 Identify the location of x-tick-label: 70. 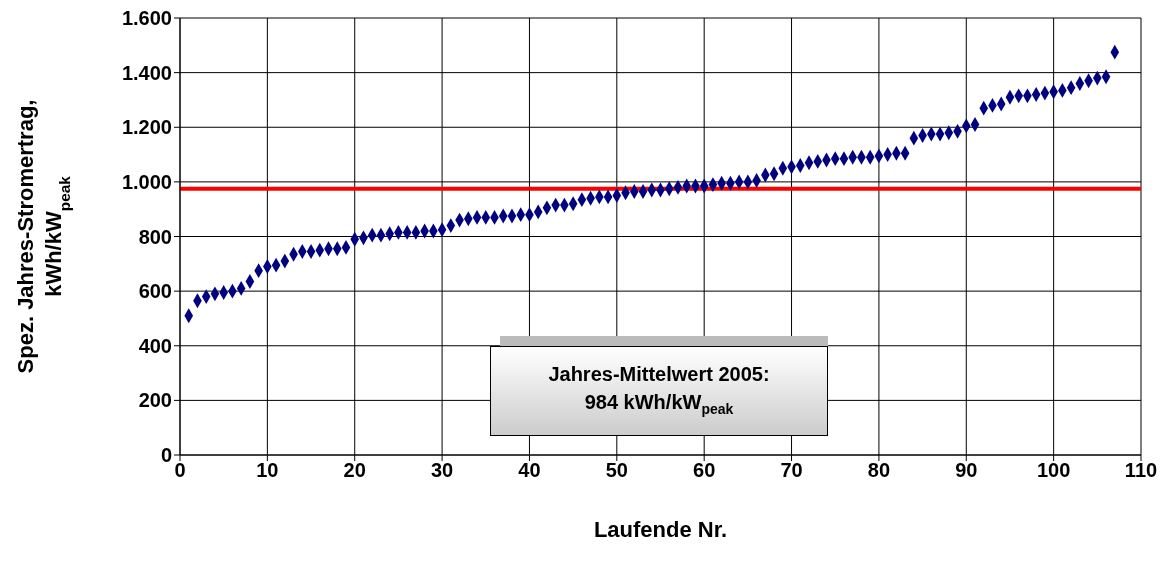
(791, 470).